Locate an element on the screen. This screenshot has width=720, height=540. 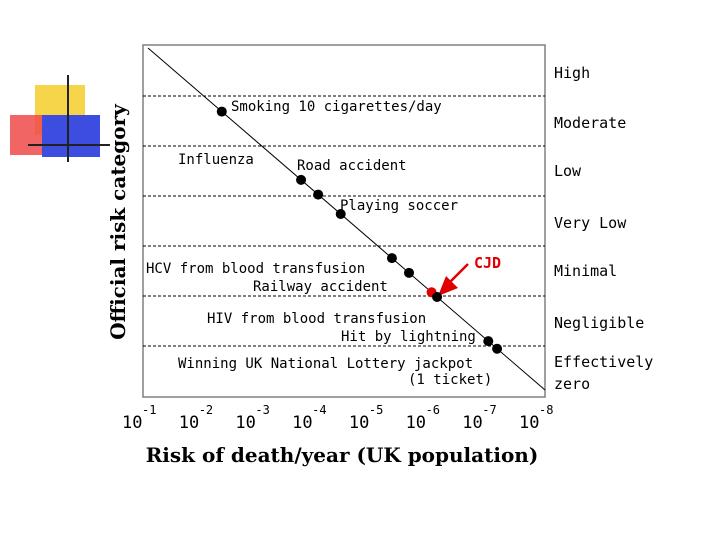
x-tick-exponent: -1 is located at coordinates (149, 410).